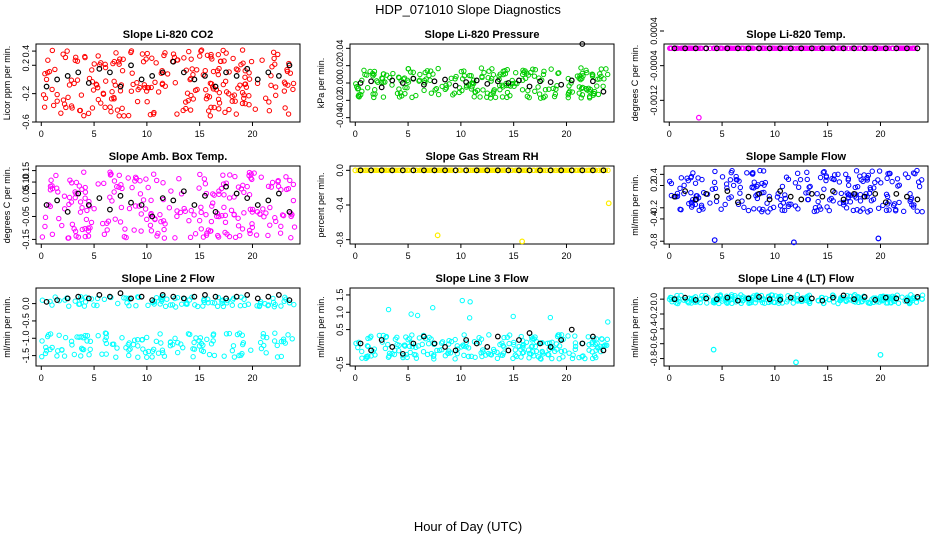 This screenshot has width=936, height=540. What do you see at coordinates (340, 205) in the screenshot?
I see `y-tick-label: -0.4` at bounding box center [340, 205].